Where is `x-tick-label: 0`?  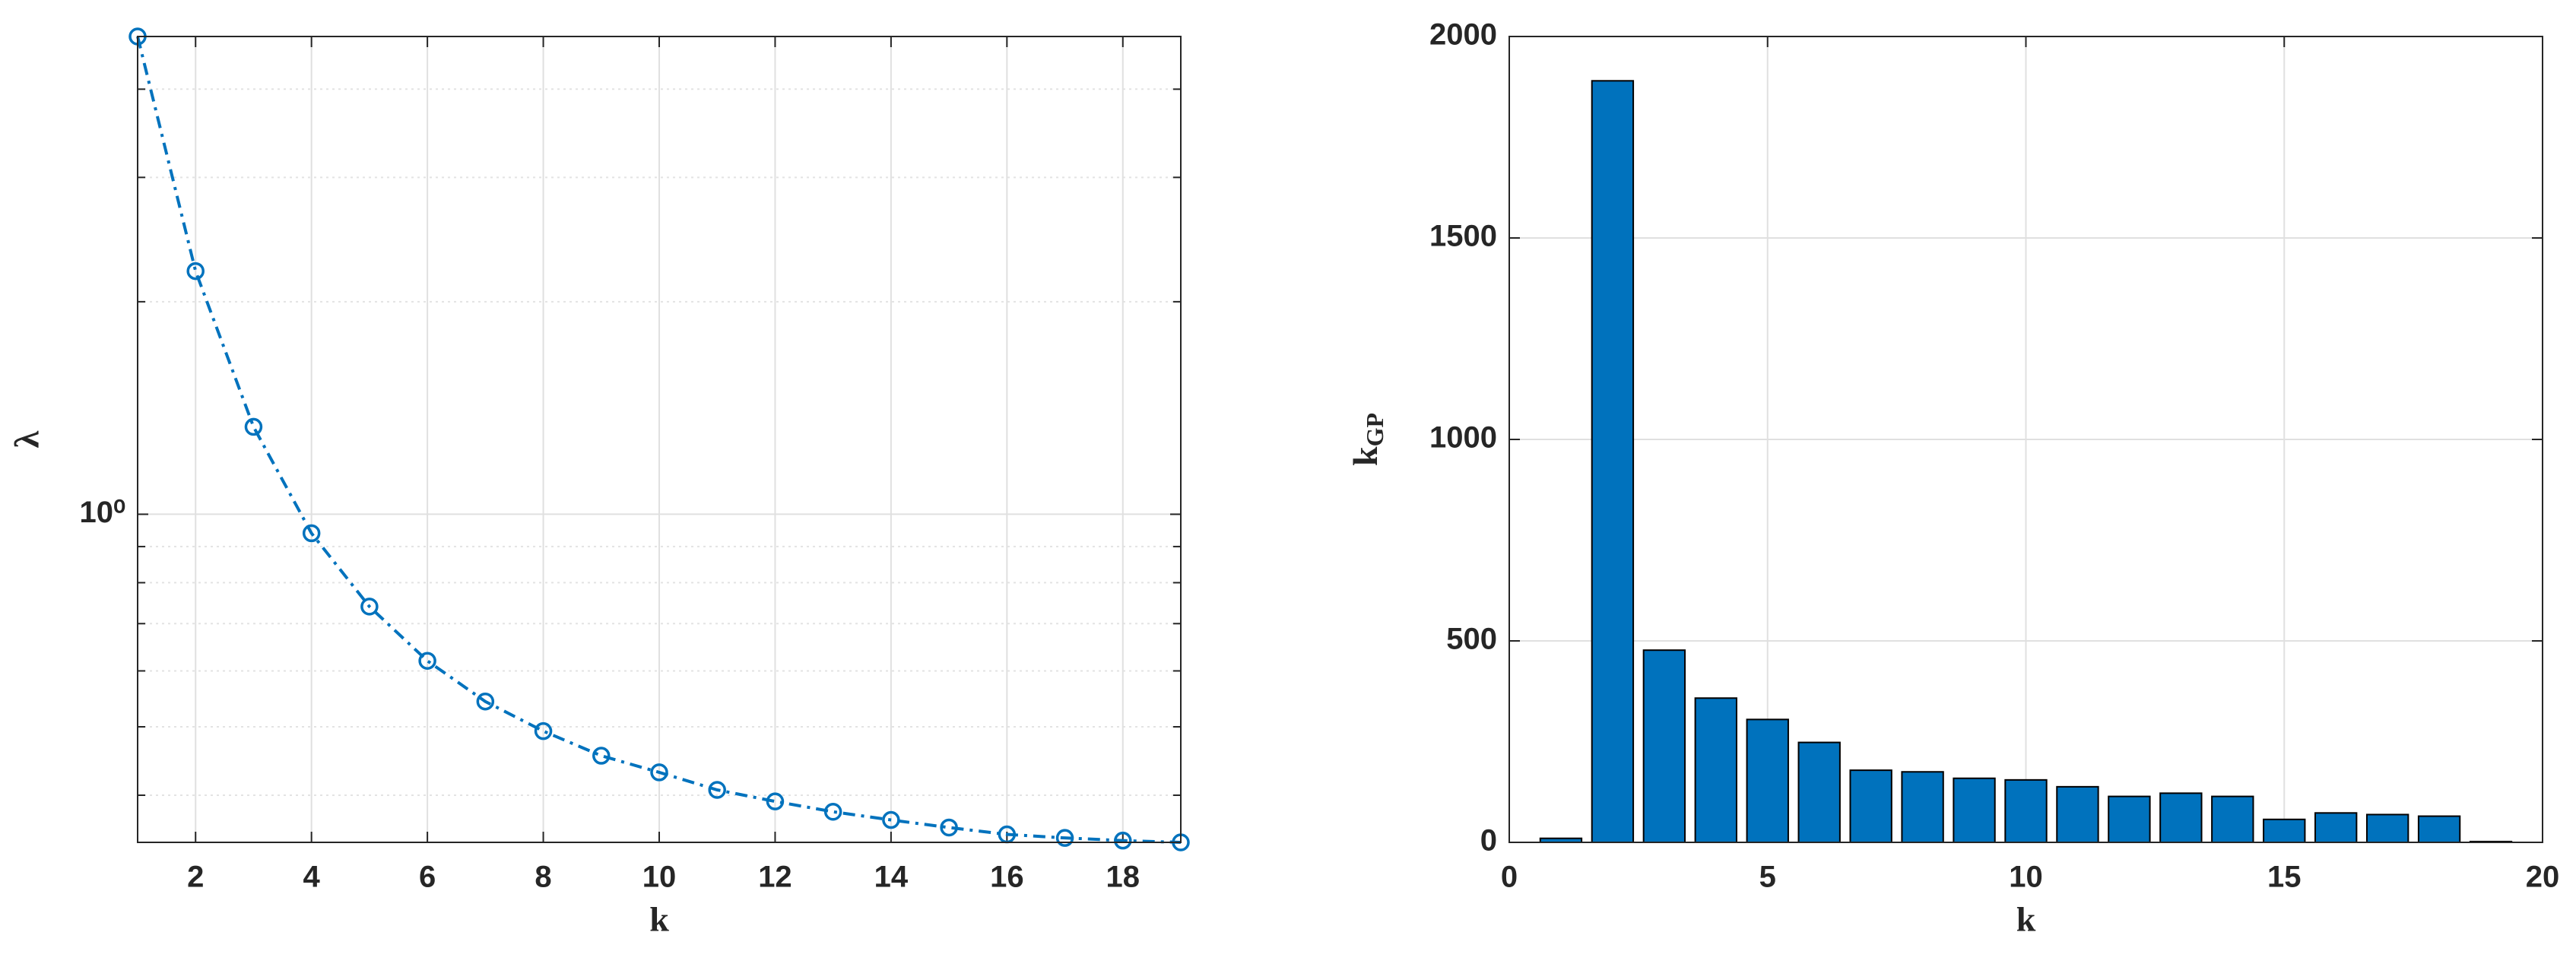 x-tick-label: 0 is located at coordinates (1510, 878).